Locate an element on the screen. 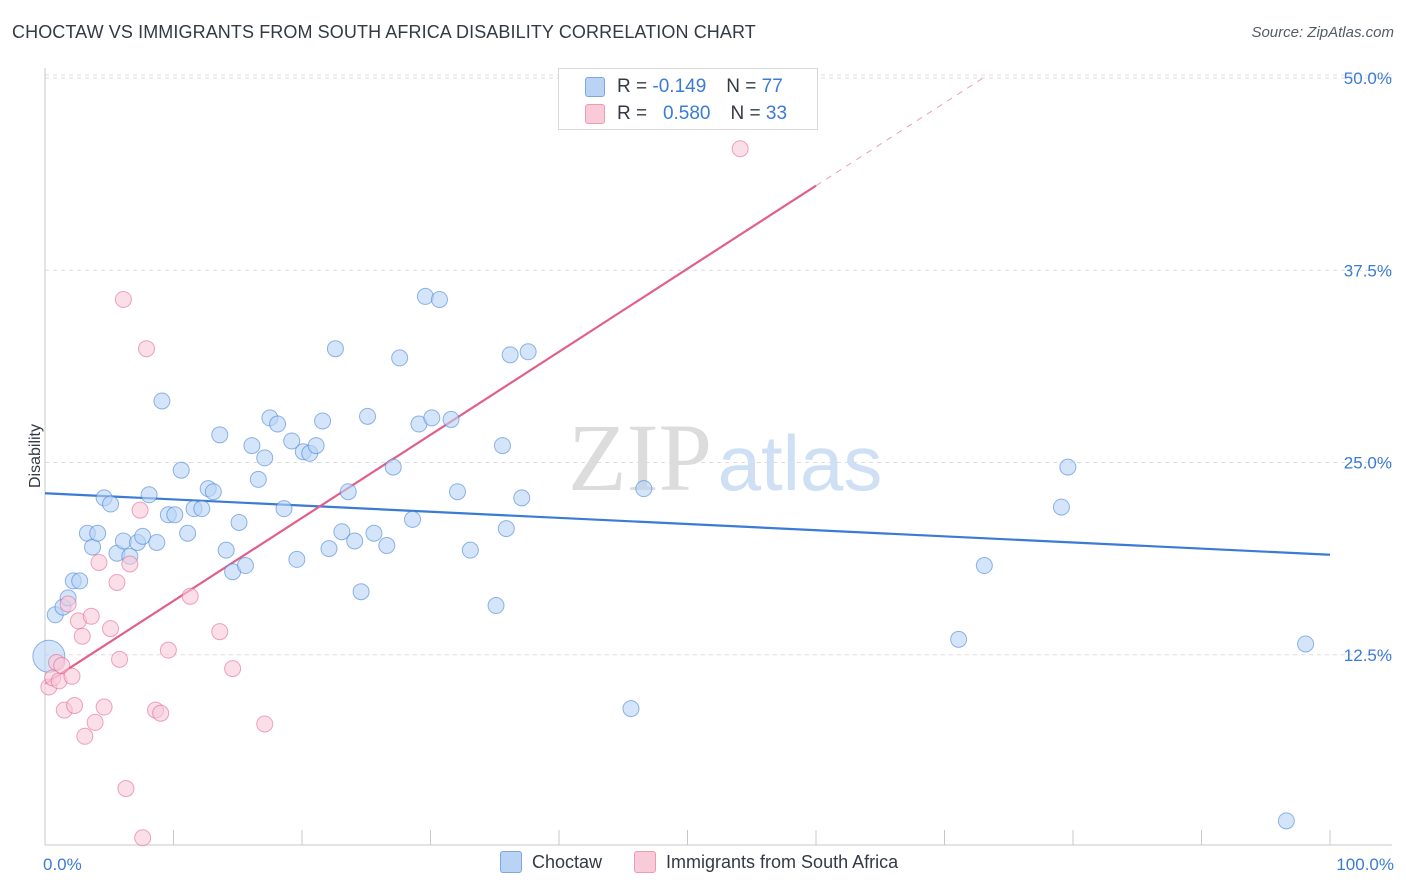 This screenshot has width=1406, height=892. legend-label-south-africa: Immigrants from South Africa is located at coordinates (782, 861).